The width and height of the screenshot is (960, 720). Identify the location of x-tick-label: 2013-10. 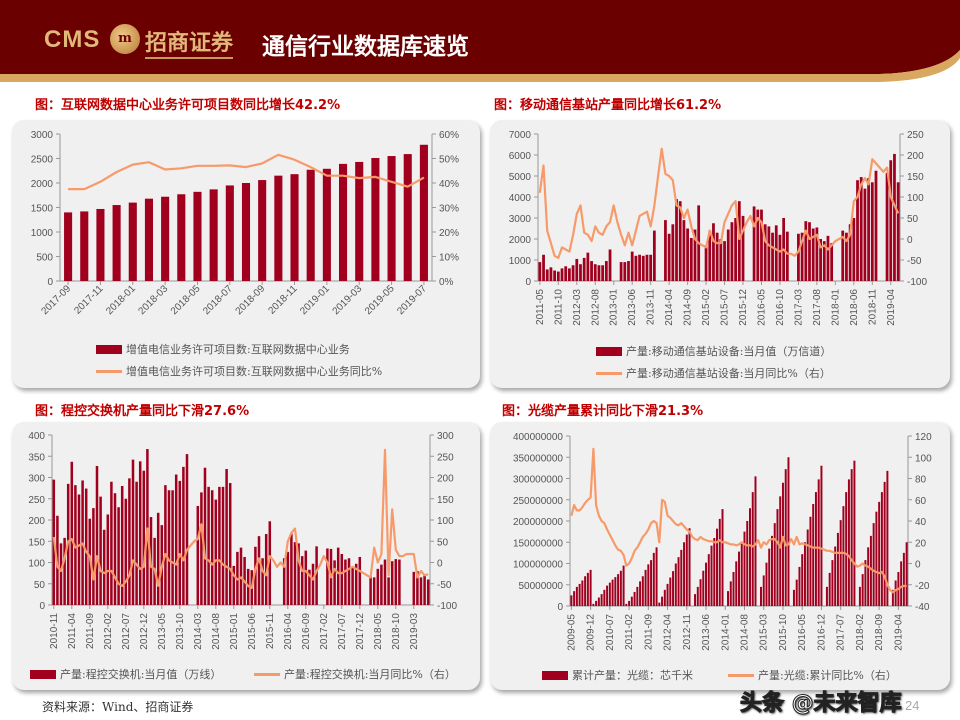
(180, 631).